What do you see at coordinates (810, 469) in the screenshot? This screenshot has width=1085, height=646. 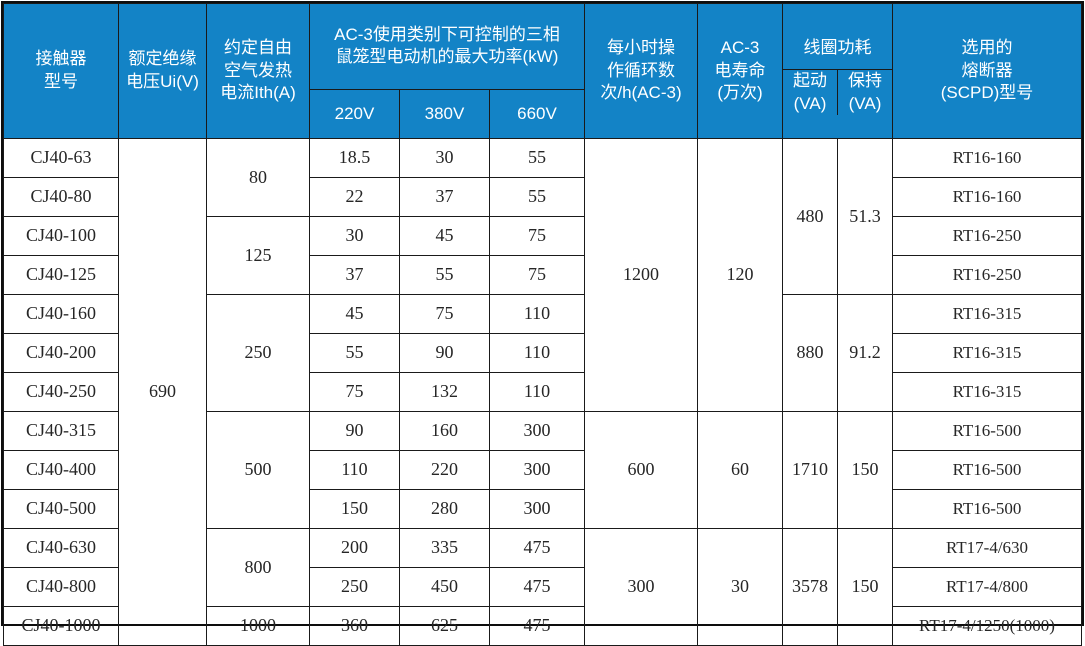 I see `coil-start-cell: 1710` at bounding box center [810, 469].